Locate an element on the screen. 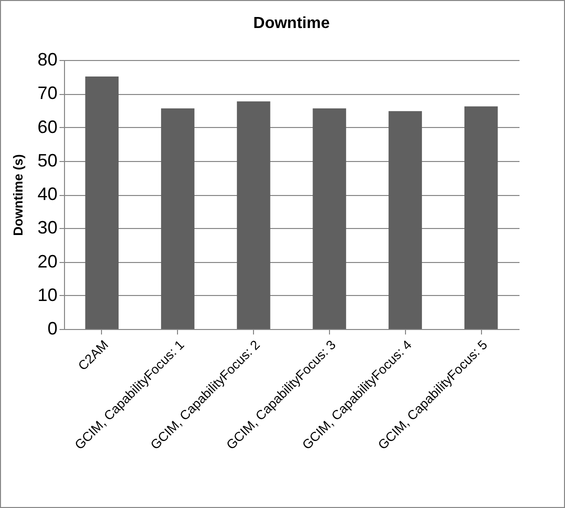  y-tick-label: 80 is located at coordinates (47, 60).